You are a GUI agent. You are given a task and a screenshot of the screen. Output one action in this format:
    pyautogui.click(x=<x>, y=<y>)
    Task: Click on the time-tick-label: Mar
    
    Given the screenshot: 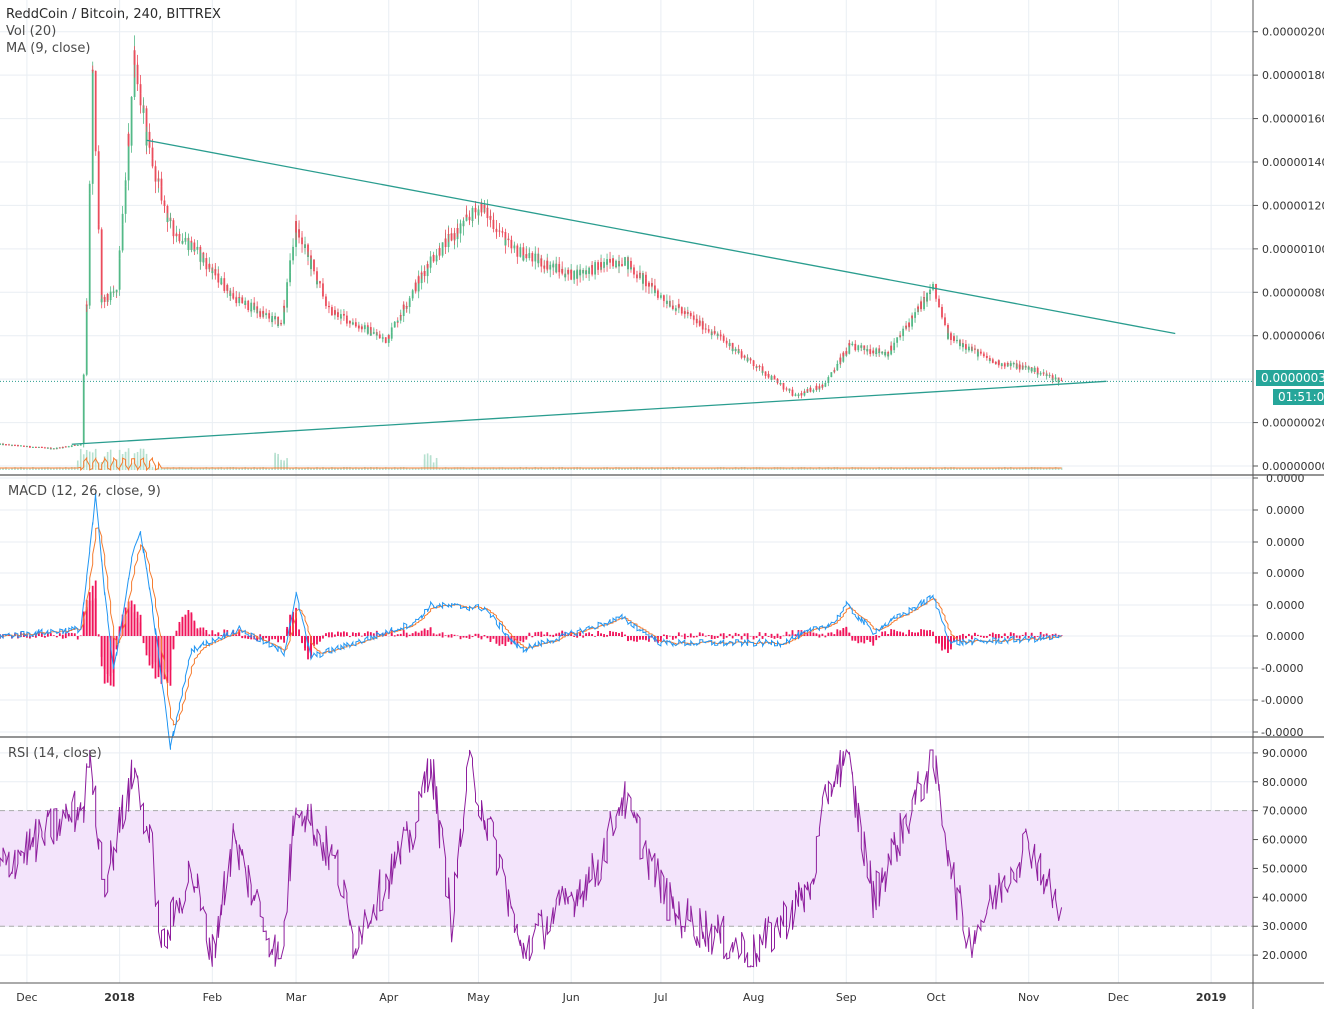 What is the action you would take?
    pyautogui.click(x=296, y=997)
    